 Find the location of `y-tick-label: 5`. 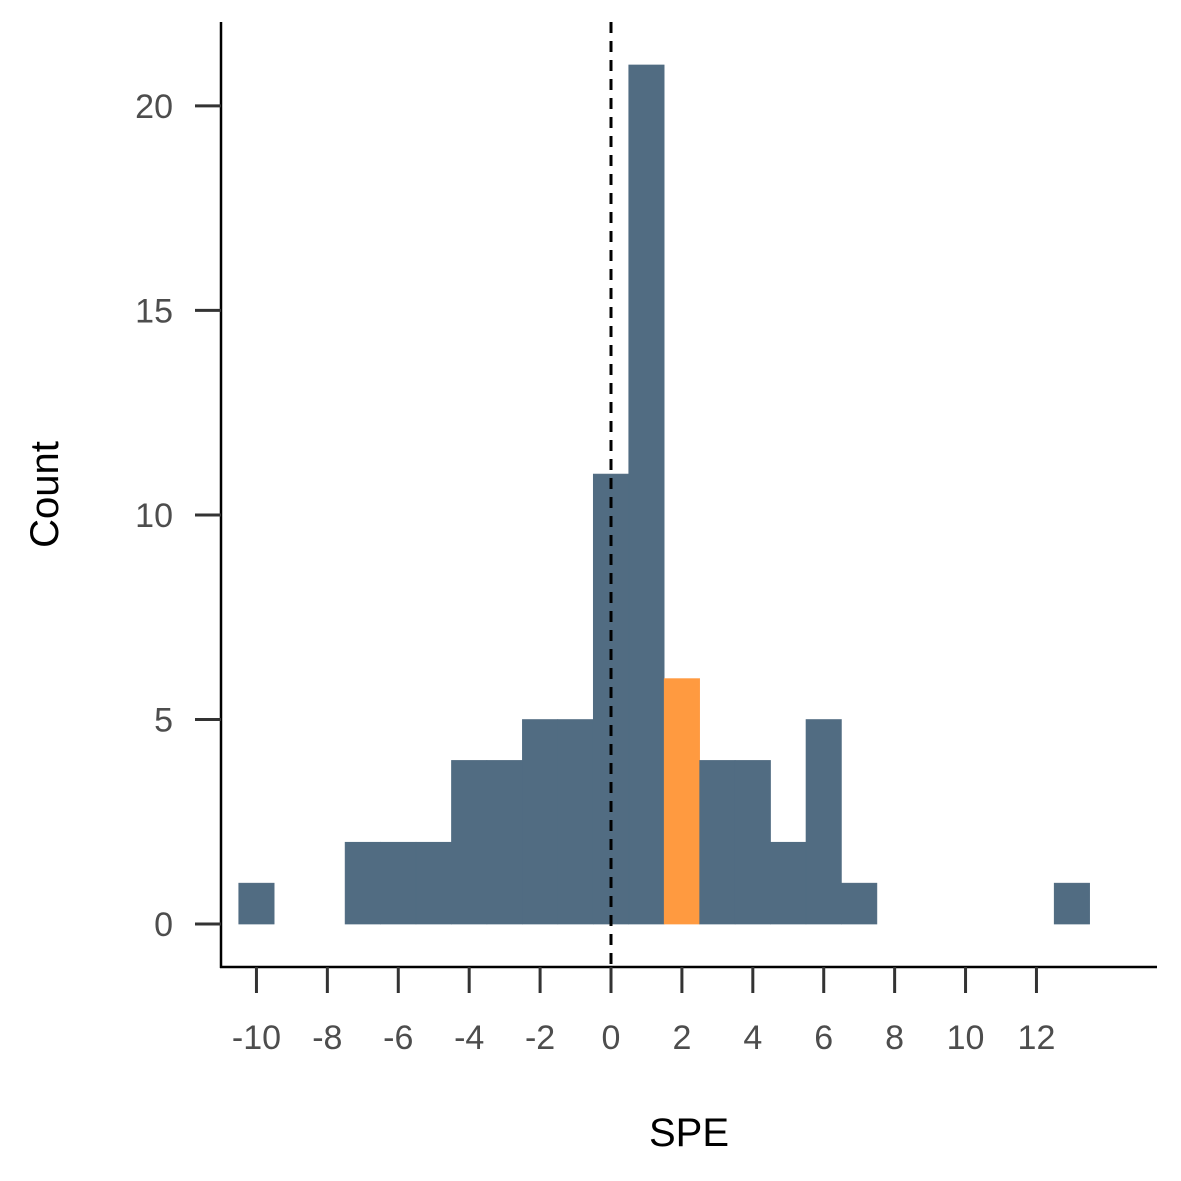

y-tick-label: 5 is located at coordinates (163, 721).